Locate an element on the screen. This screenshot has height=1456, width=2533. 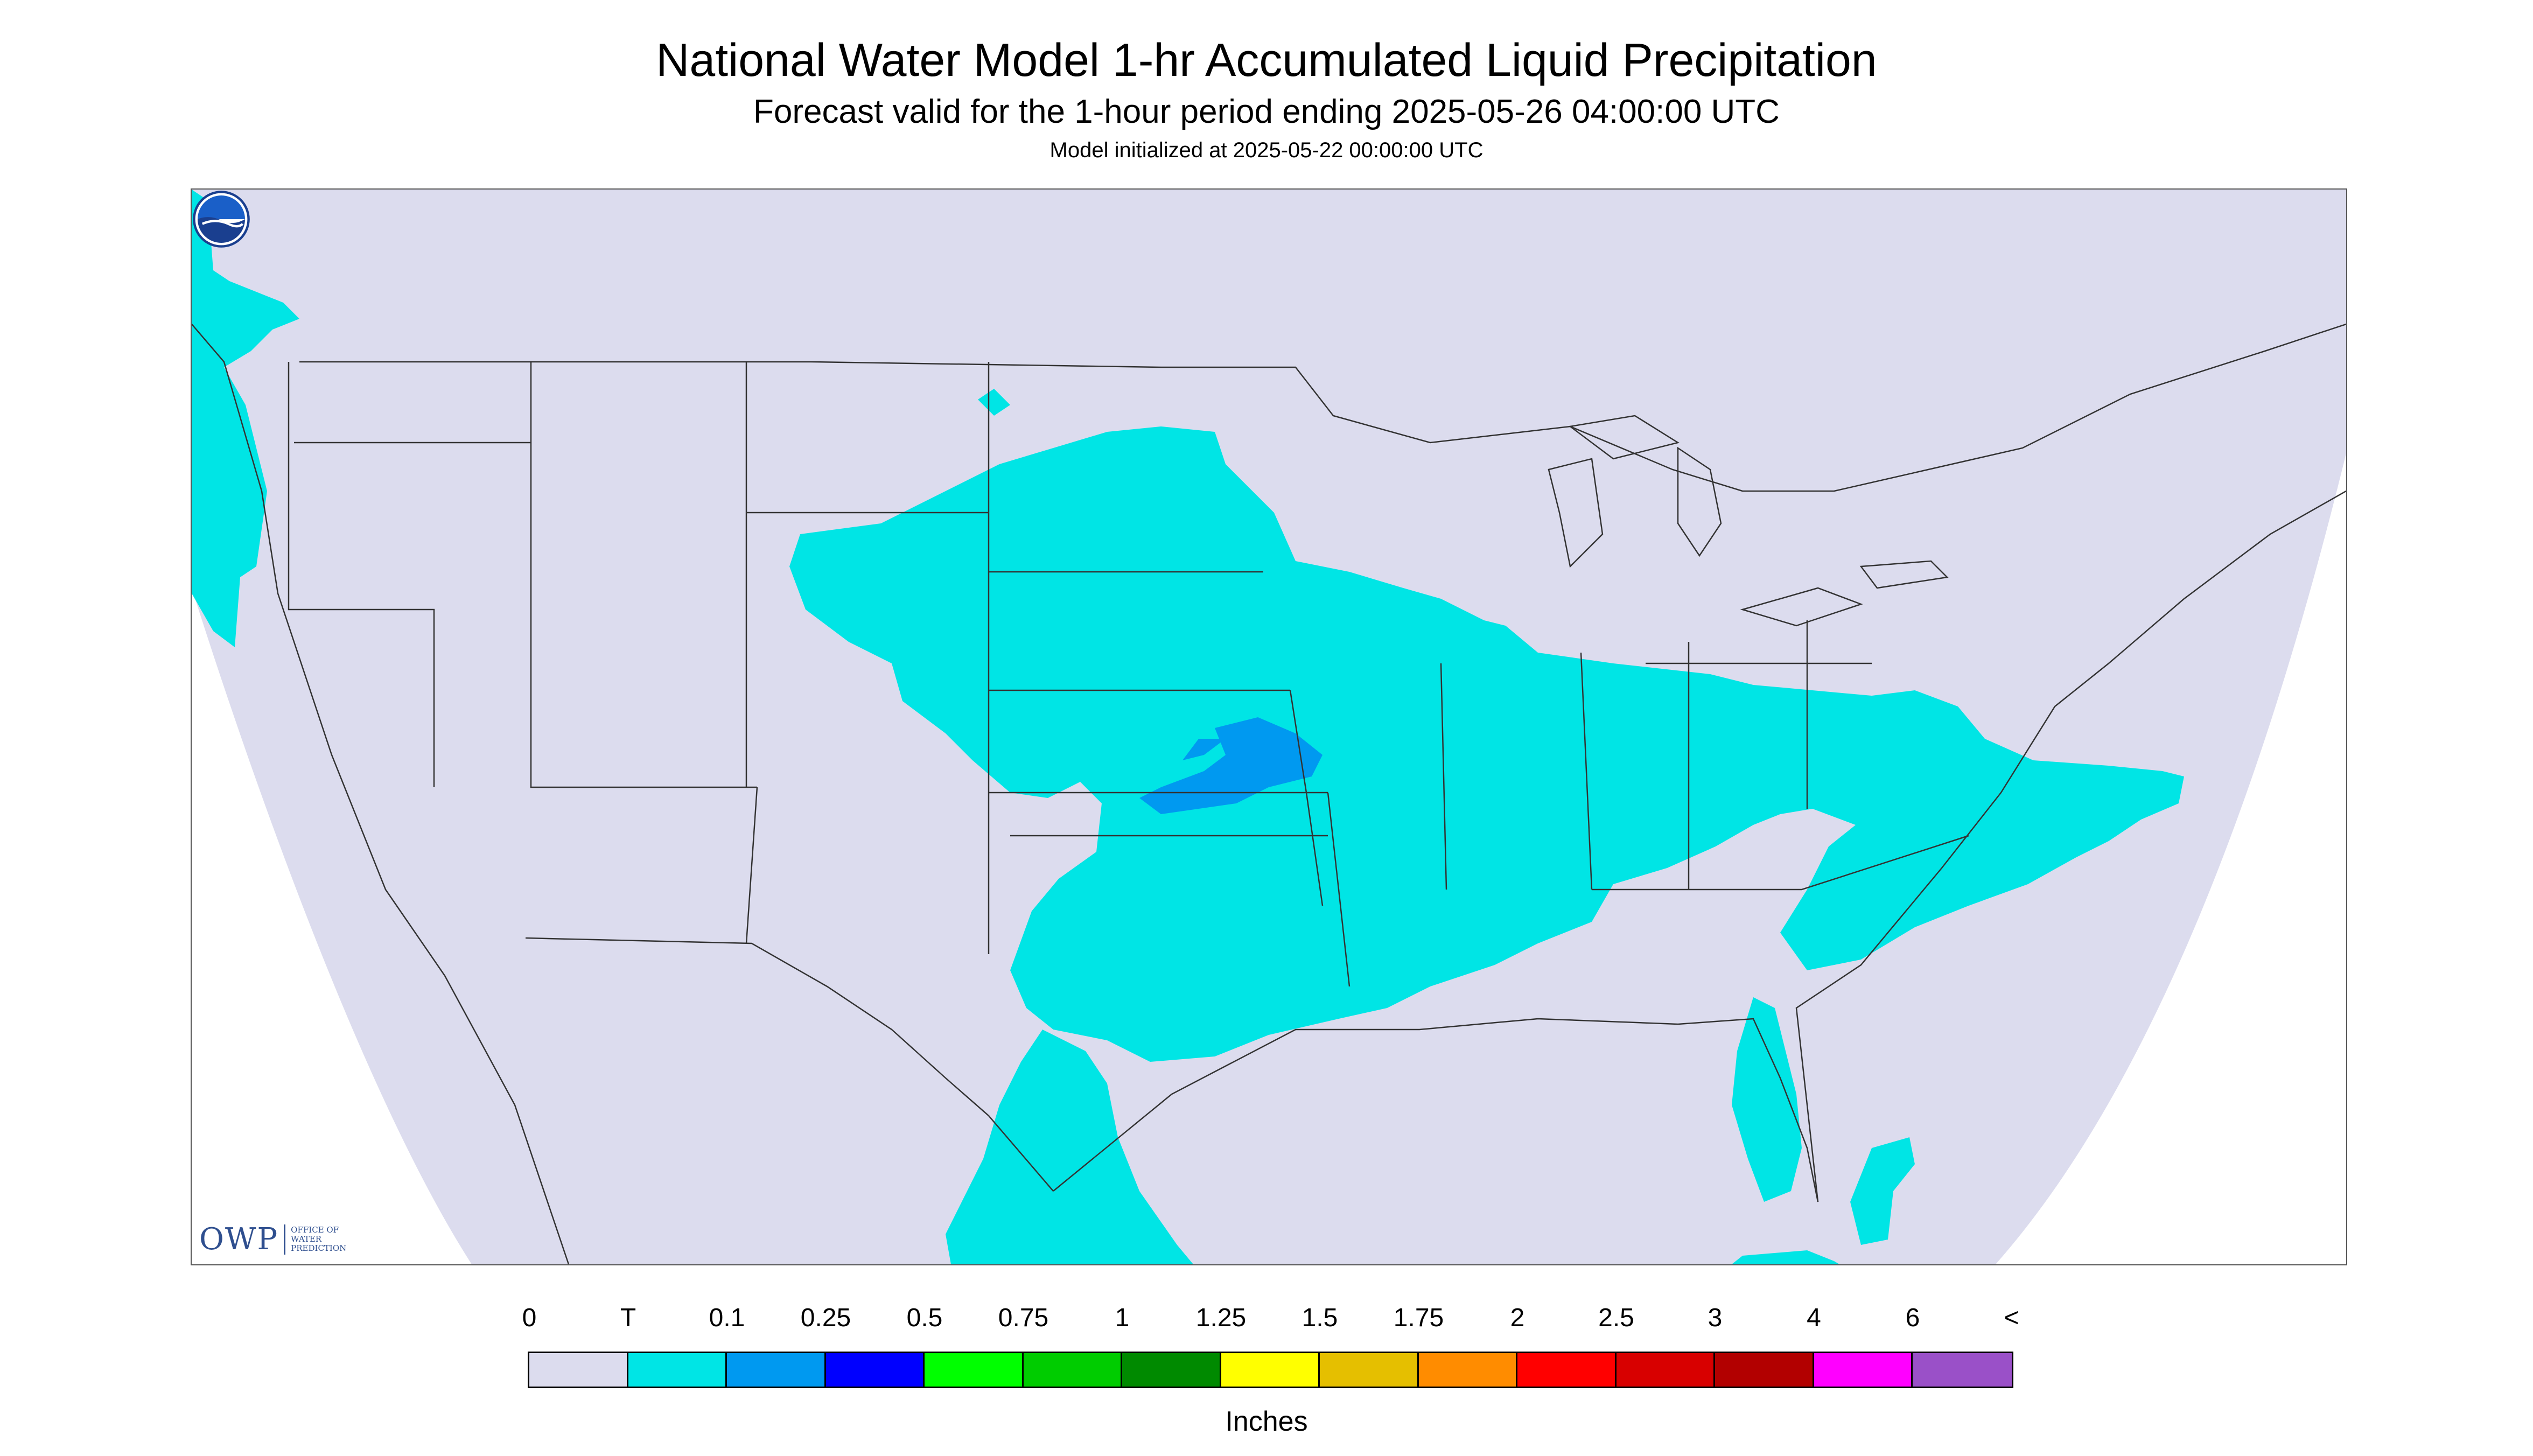
coastline-atlantic is located at coordinates (2071, 846).